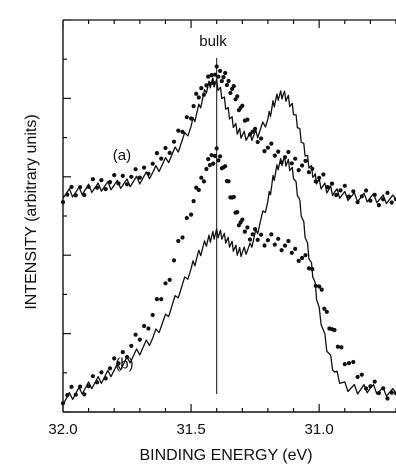 This screenshot has width=396, height=466. Describe the element at coordinates (122, 155) in the screenshot. I see `annotation-curve-a: (a)` at that location.